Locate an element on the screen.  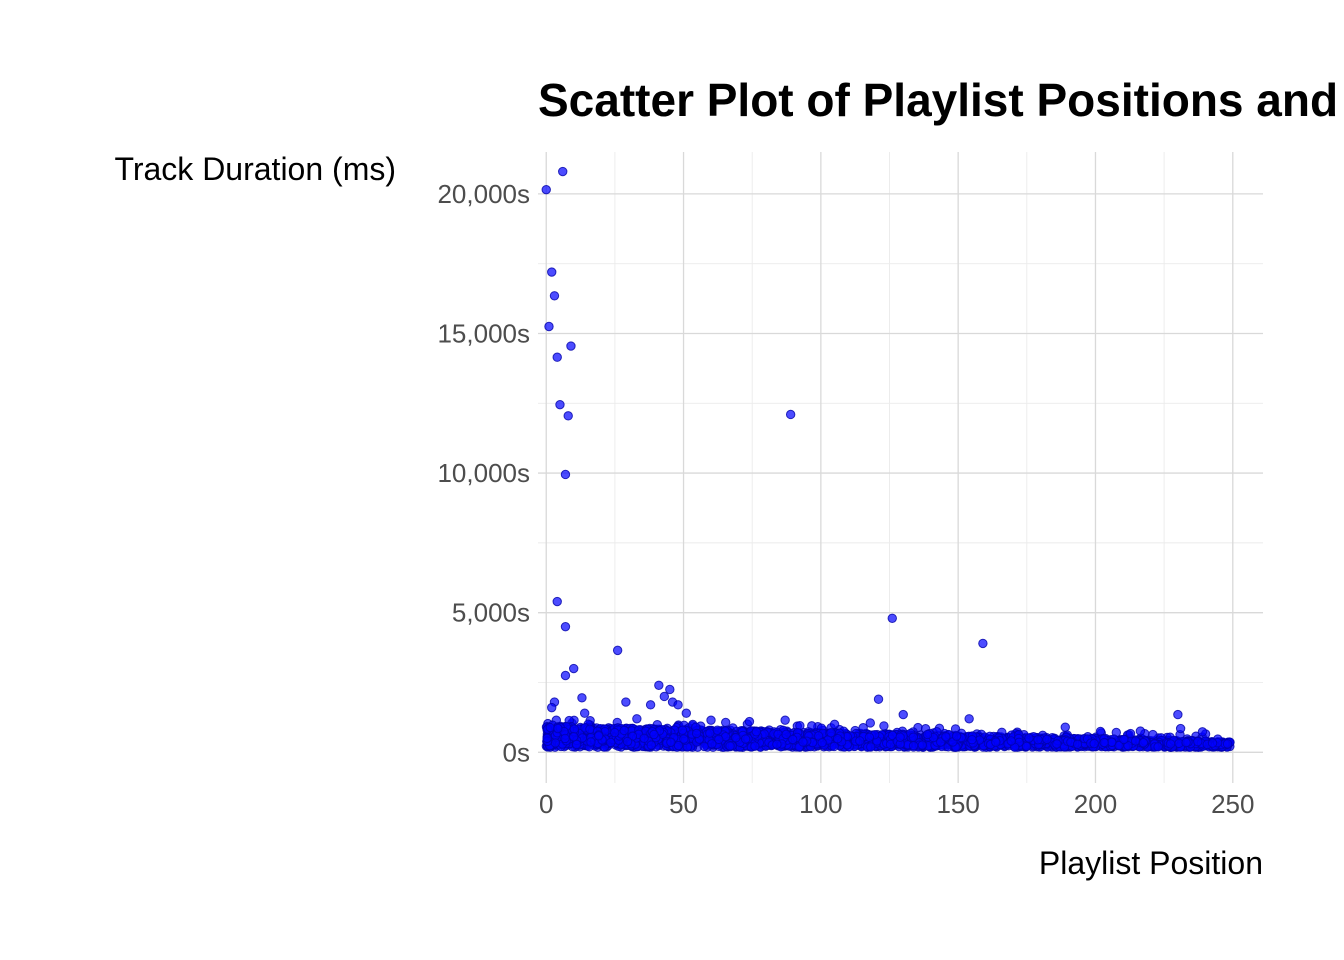
x-tick-label: 200 is located at coordinates (1095, 804).